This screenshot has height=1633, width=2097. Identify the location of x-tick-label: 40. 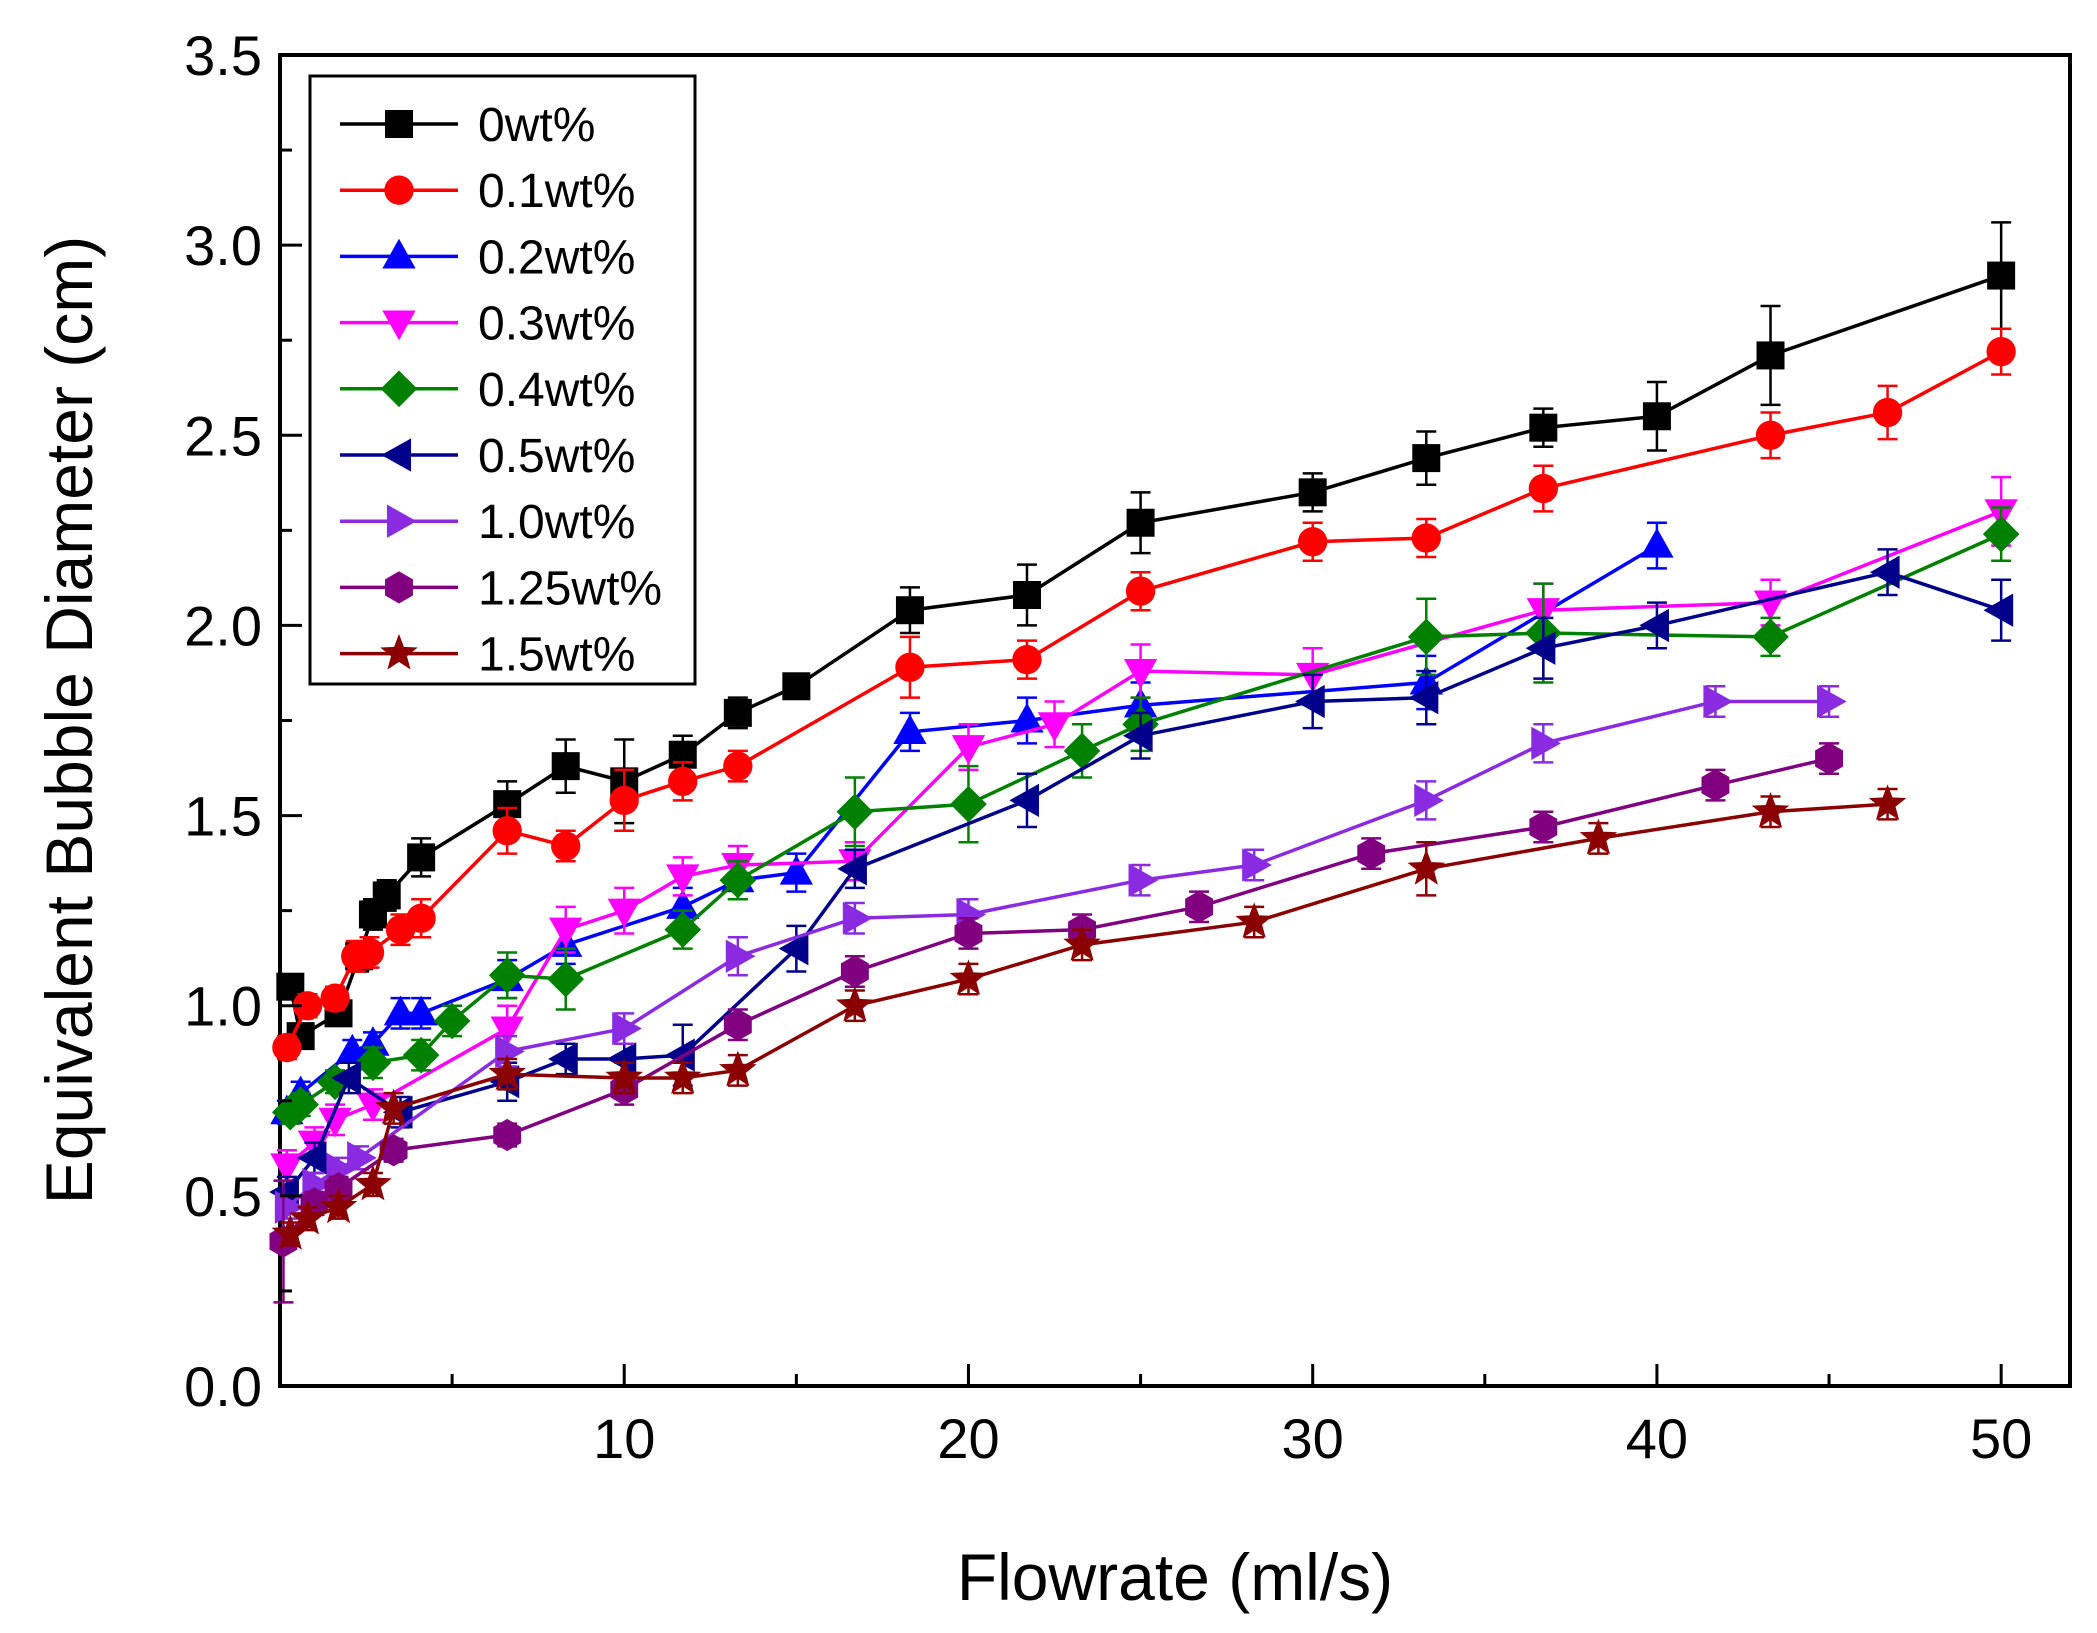
(1657, 1438).